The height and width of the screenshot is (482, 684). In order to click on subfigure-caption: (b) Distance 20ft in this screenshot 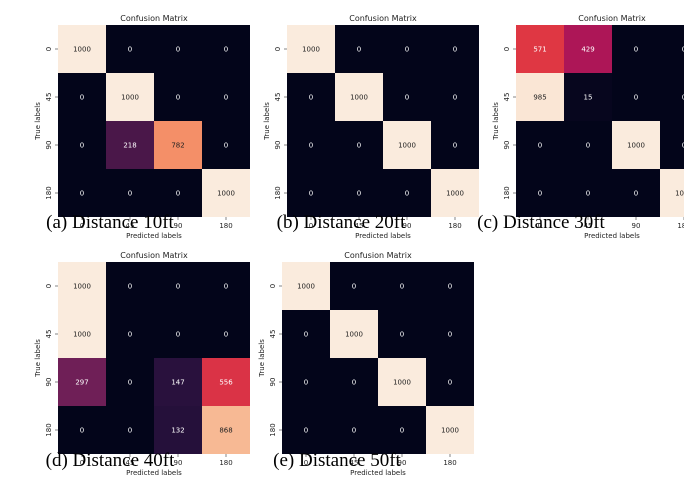, I will do `click(341, 223)`.